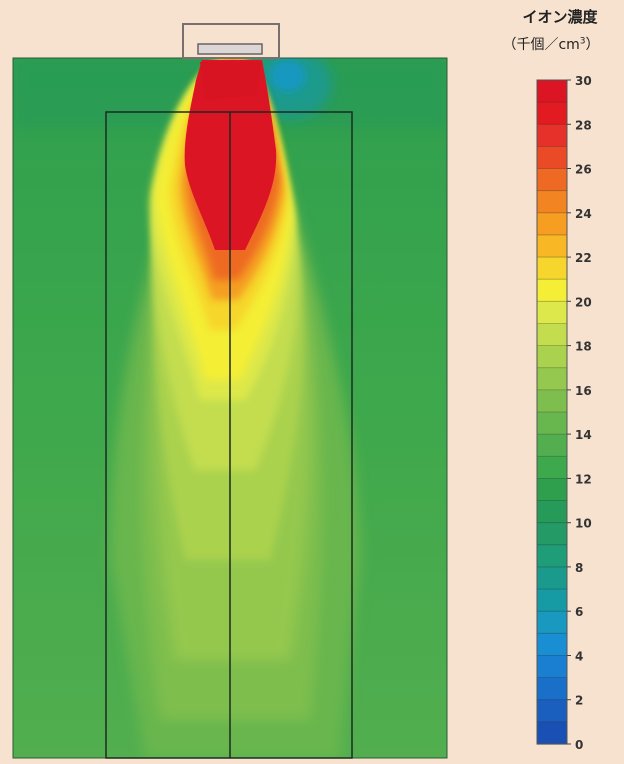  What do you see at coordinates (579, 745) in the screenshot?
I see `colorbar-tick-label: 0` at bounding box center [579, 745].